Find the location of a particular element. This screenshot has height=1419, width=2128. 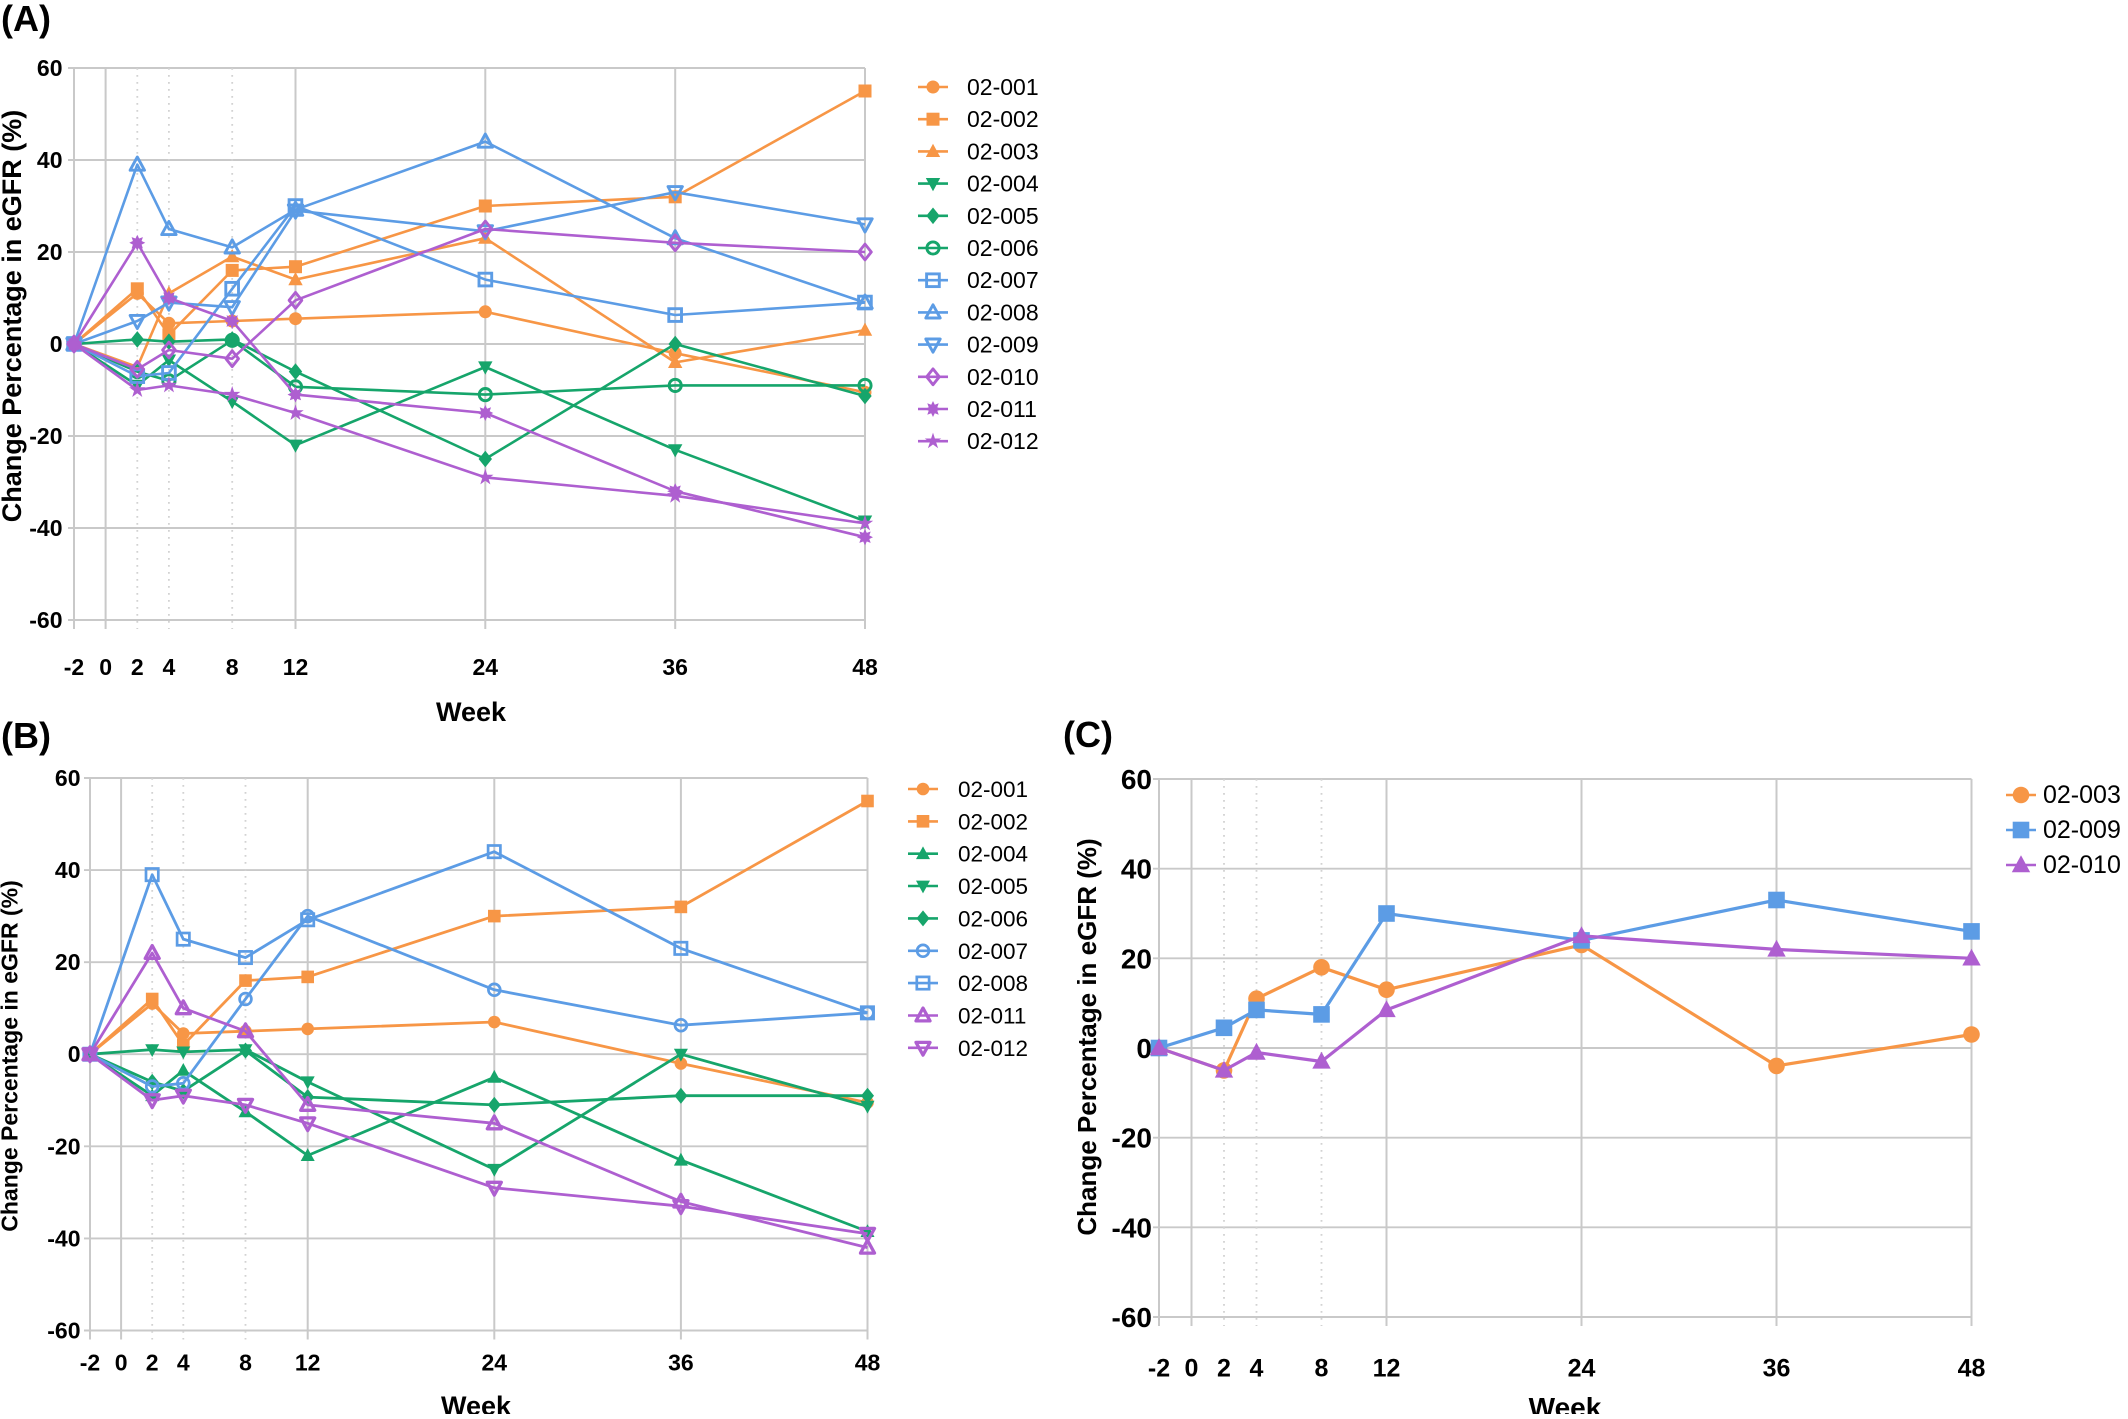

svg-text: (B) is located at coordinates (26, 735).